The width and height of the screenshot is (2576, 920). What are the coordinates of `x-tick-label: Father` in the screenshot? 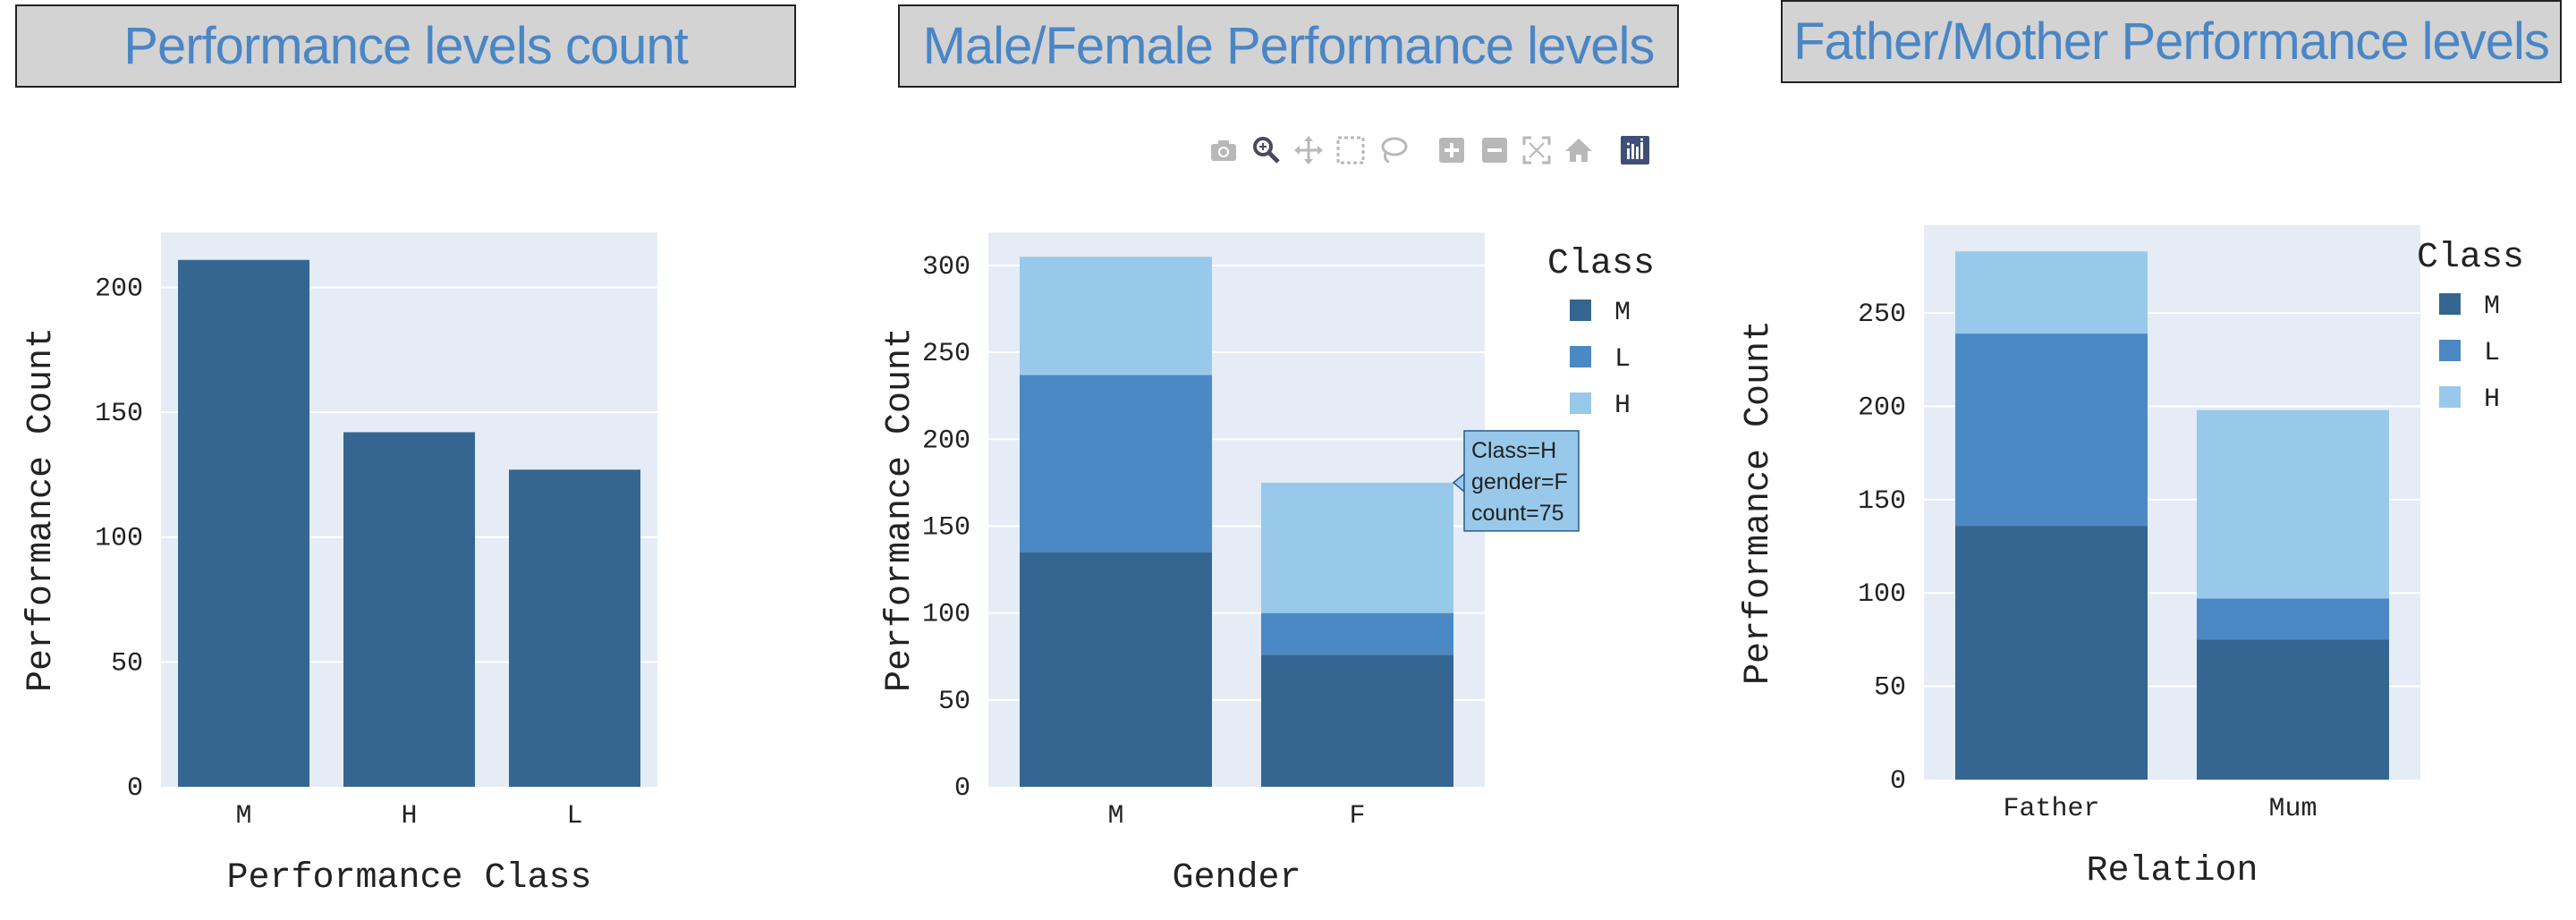 It's located at (2051, 809).